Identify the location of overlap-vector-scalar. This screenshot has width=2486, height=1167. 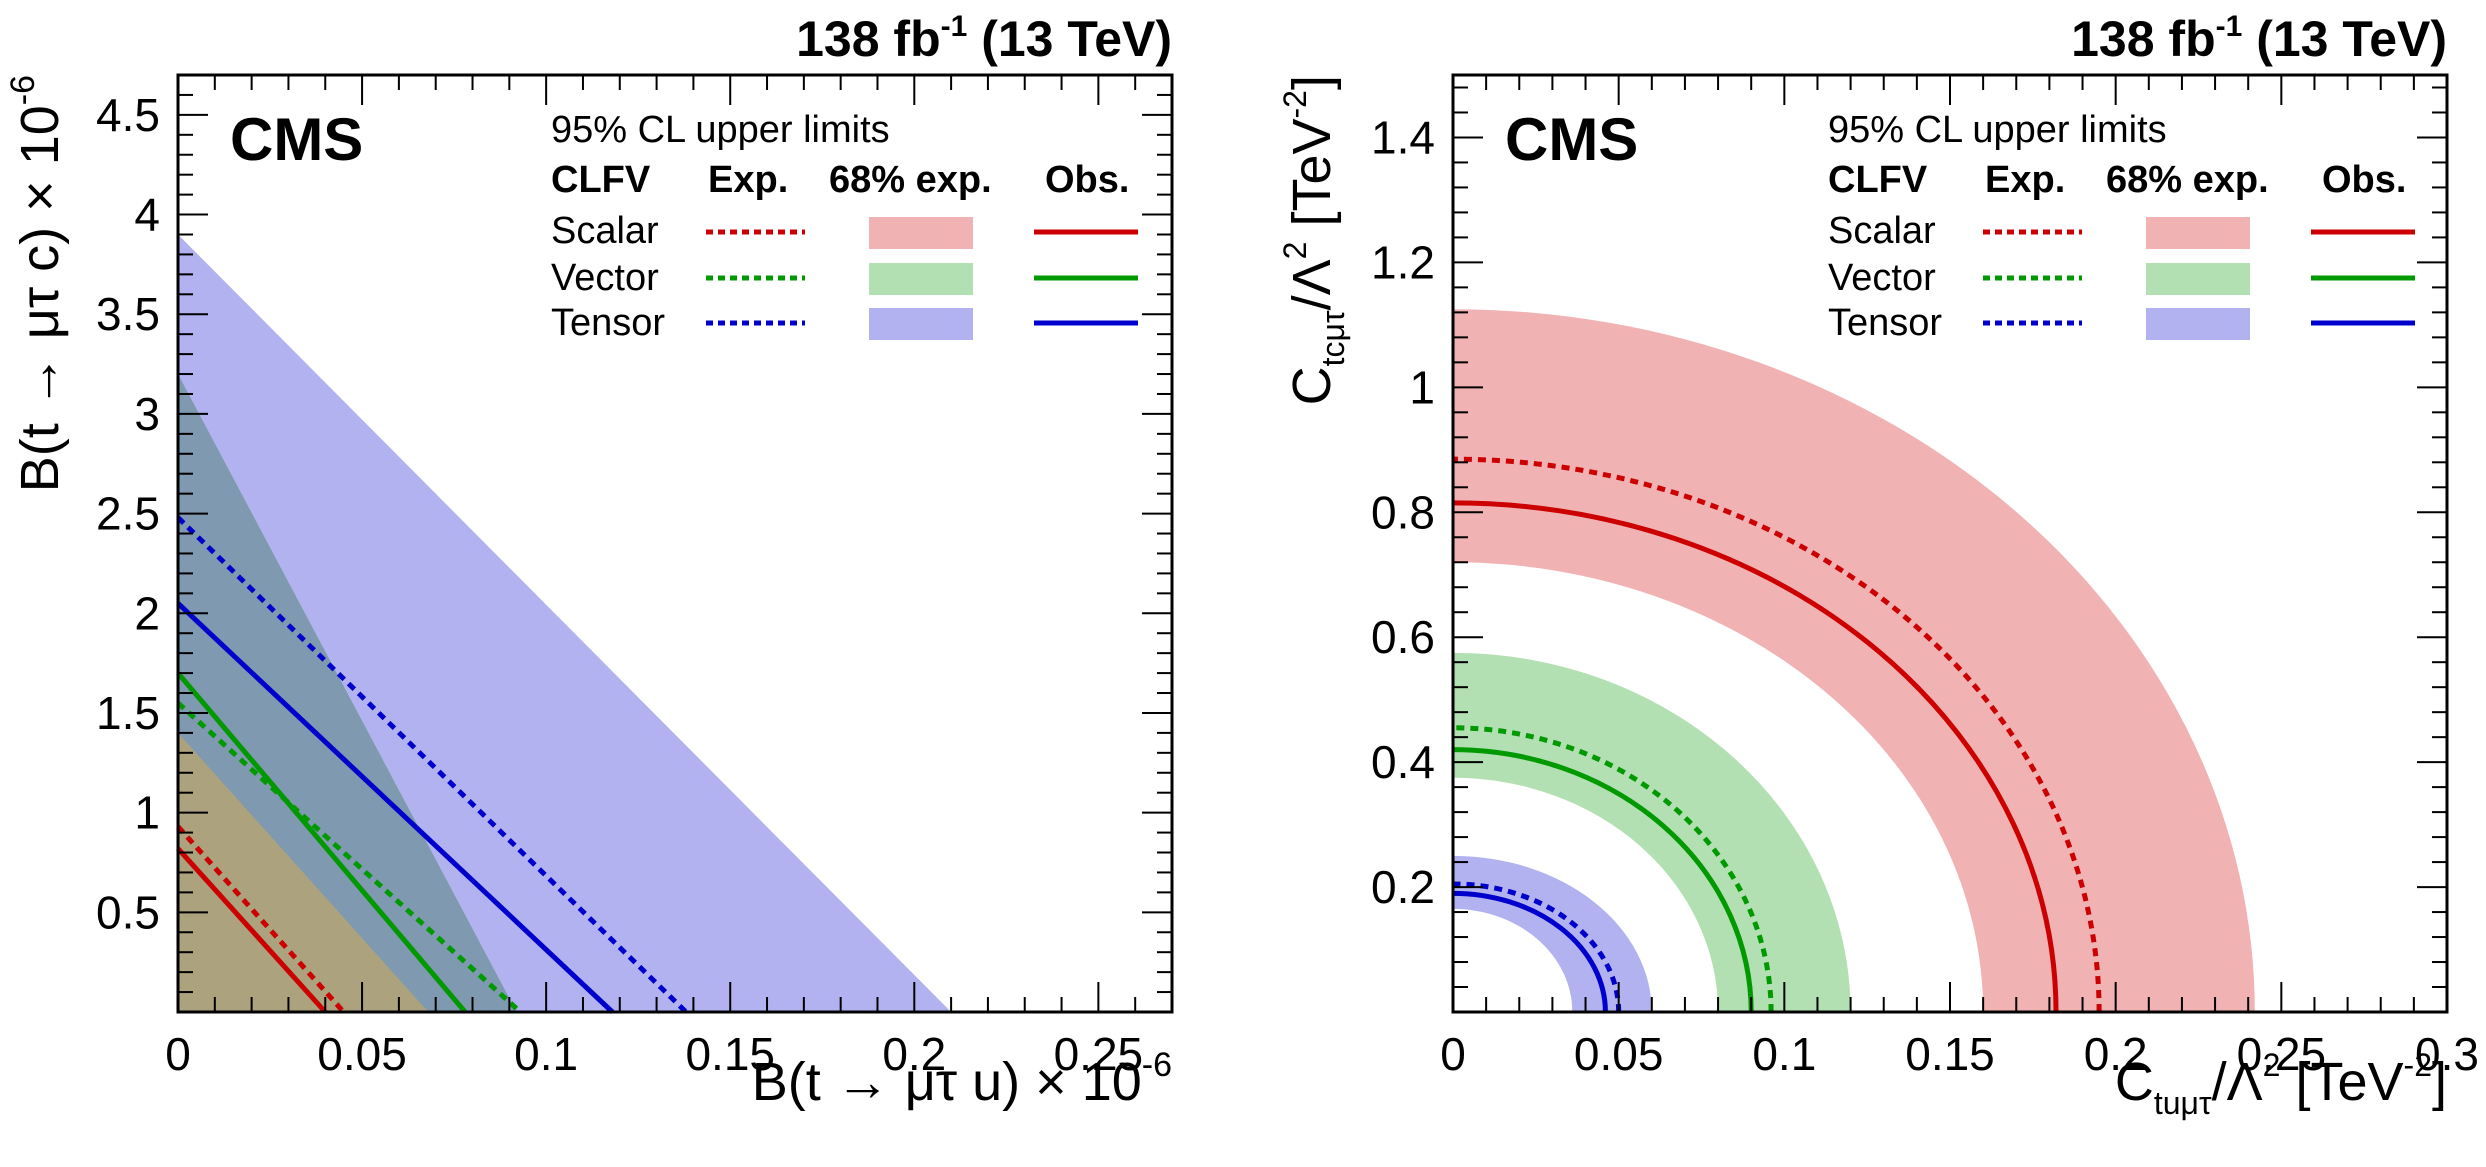
(303, 872).